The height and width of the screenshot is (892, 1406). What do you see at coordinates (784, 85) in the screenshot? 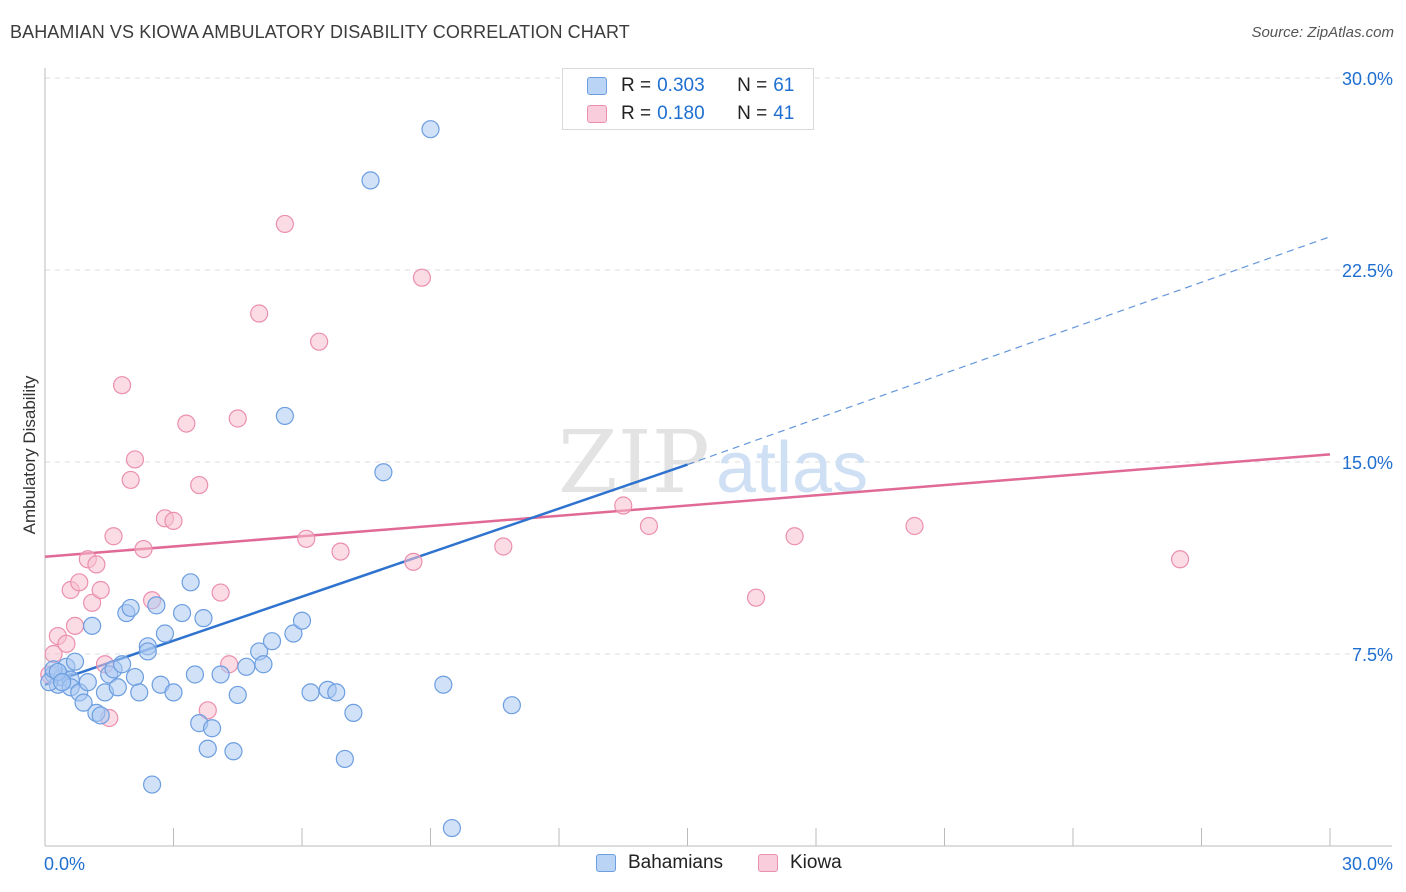
I see `legend-n-value: 61` at bounding box center [784, 85].